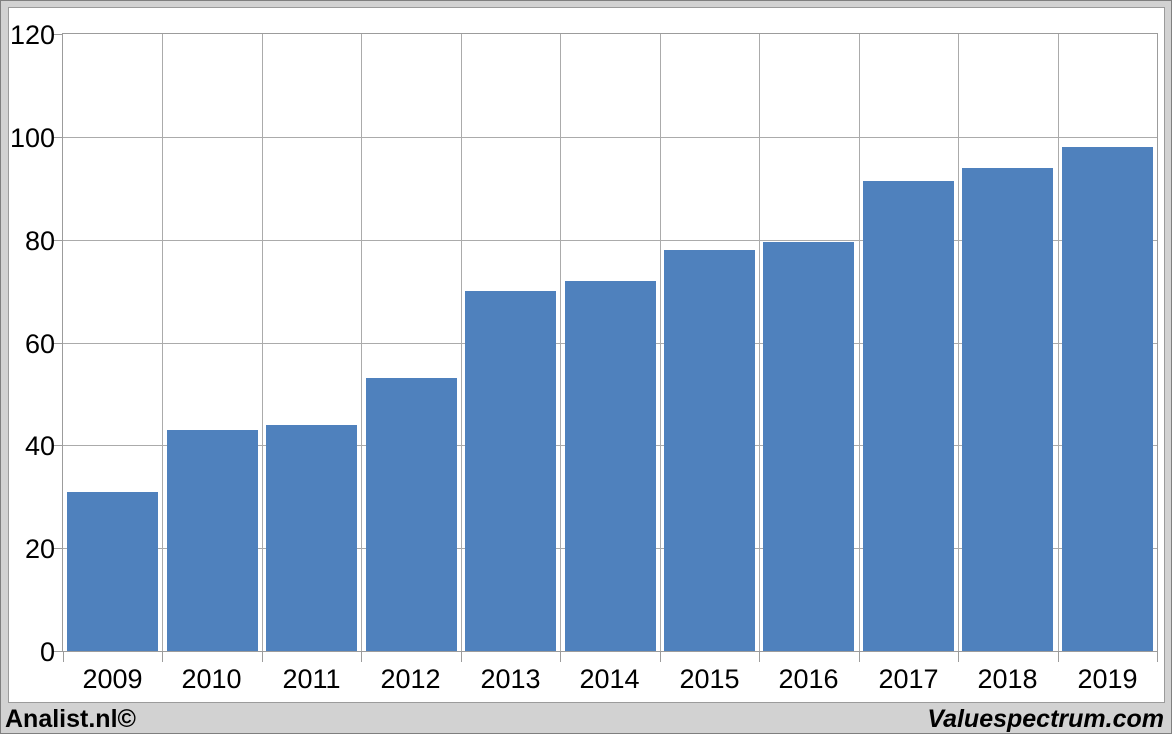  I want to click on y-axis-label: 80, so click(39, 241).